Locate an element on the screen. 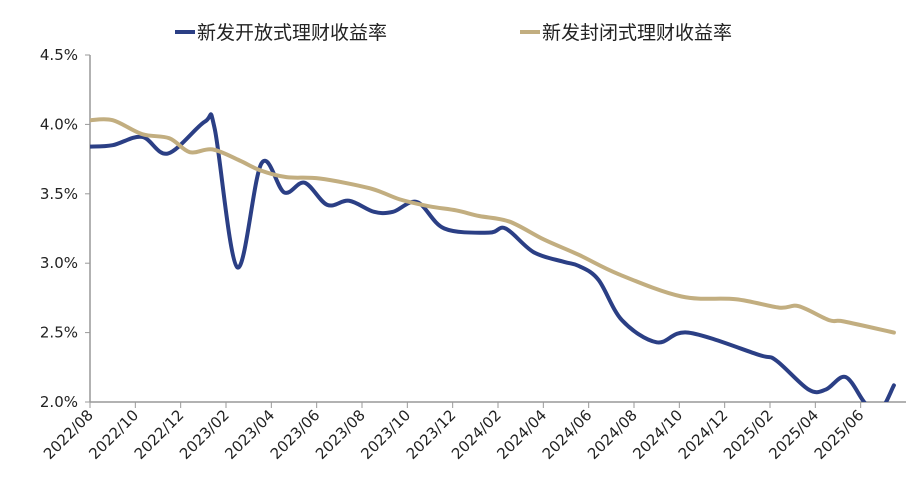 The height and width of the screenshot is (497, 917). y-tick-label: 2.5% is located at coordinates (59, 333).